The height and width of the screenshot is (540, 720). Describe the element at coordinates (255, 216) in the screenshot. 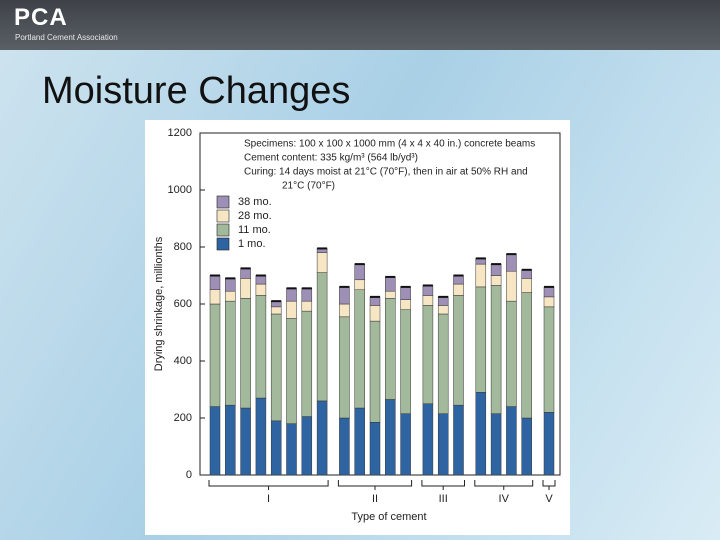

I see `legend-label: 28 mo.` at that location.